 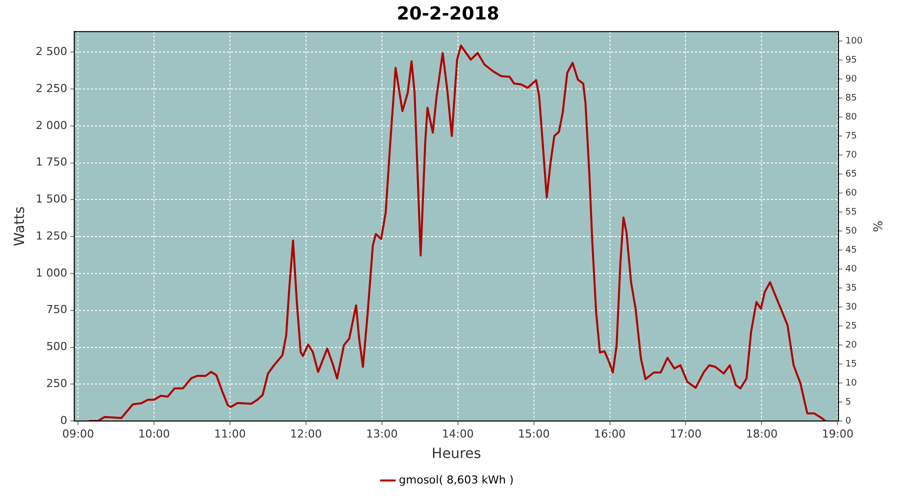 I want to click on x-tick-label: 18:00, so click(x=762, y=433).